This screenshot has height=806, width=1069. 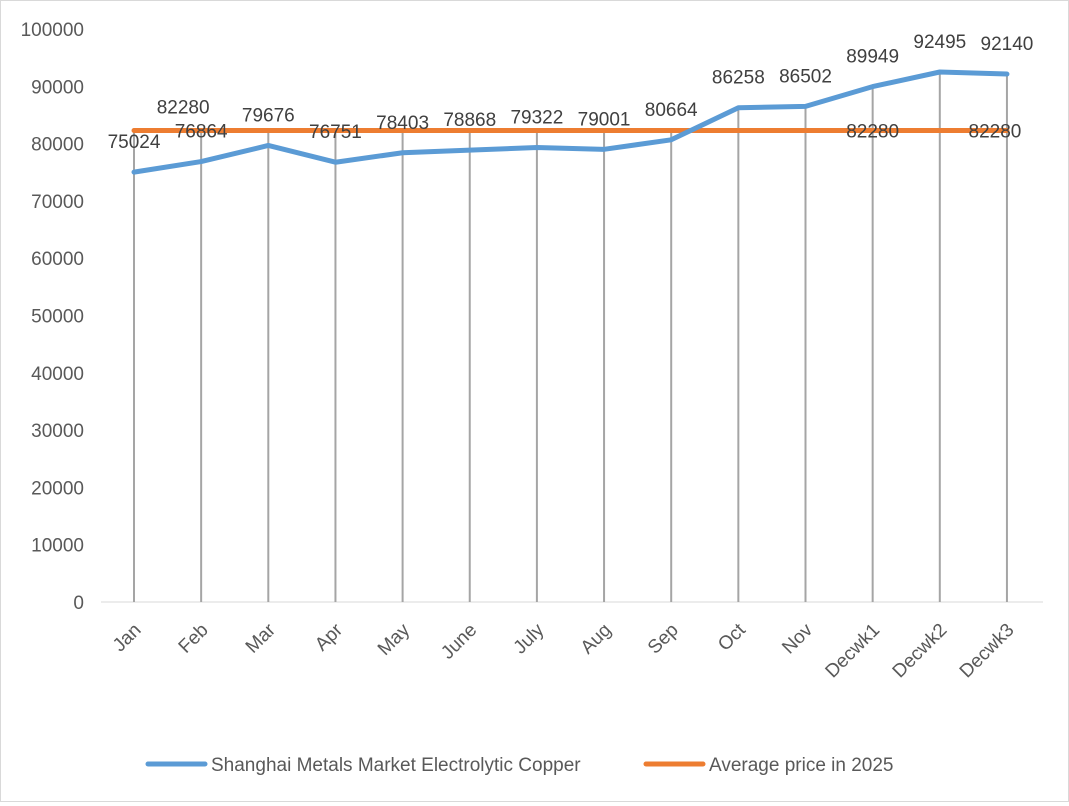 I want to click on x-tick-label: Nov, so click(x=797, y=638).